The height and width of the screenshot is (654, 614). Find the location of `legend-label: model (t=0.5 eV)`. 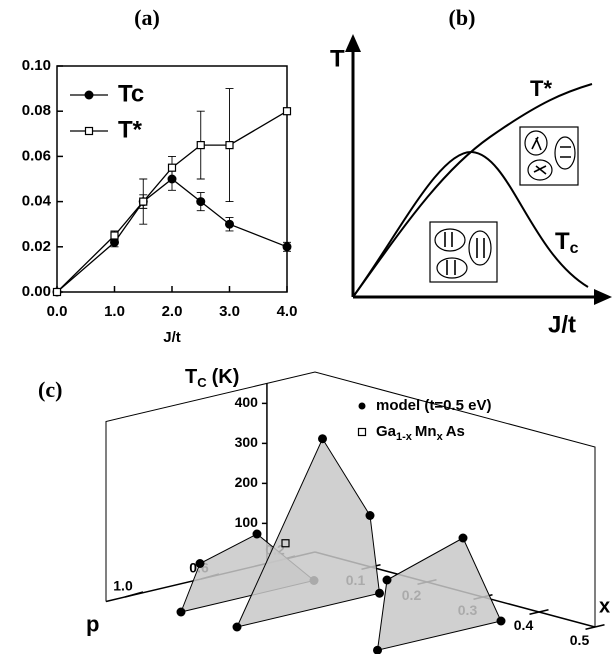

legend-label: model (t=0.5 eV) is located at coordinates (433, 405).